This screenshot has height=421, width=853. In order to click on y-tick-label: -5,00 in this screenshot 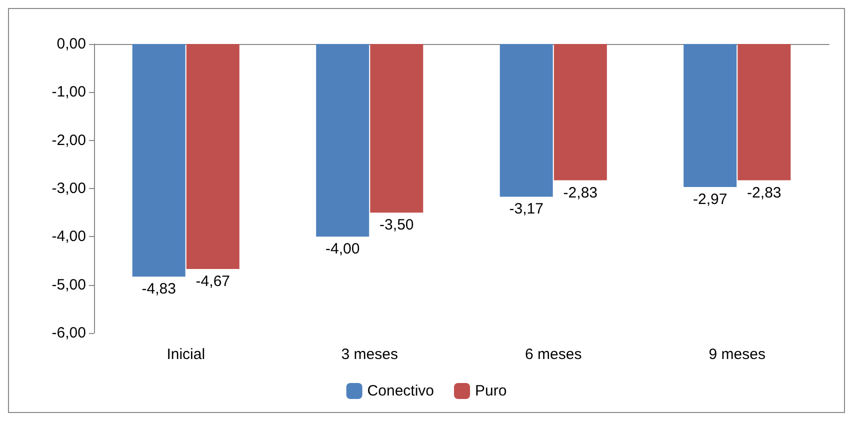, I will do `click(69, 285)`.